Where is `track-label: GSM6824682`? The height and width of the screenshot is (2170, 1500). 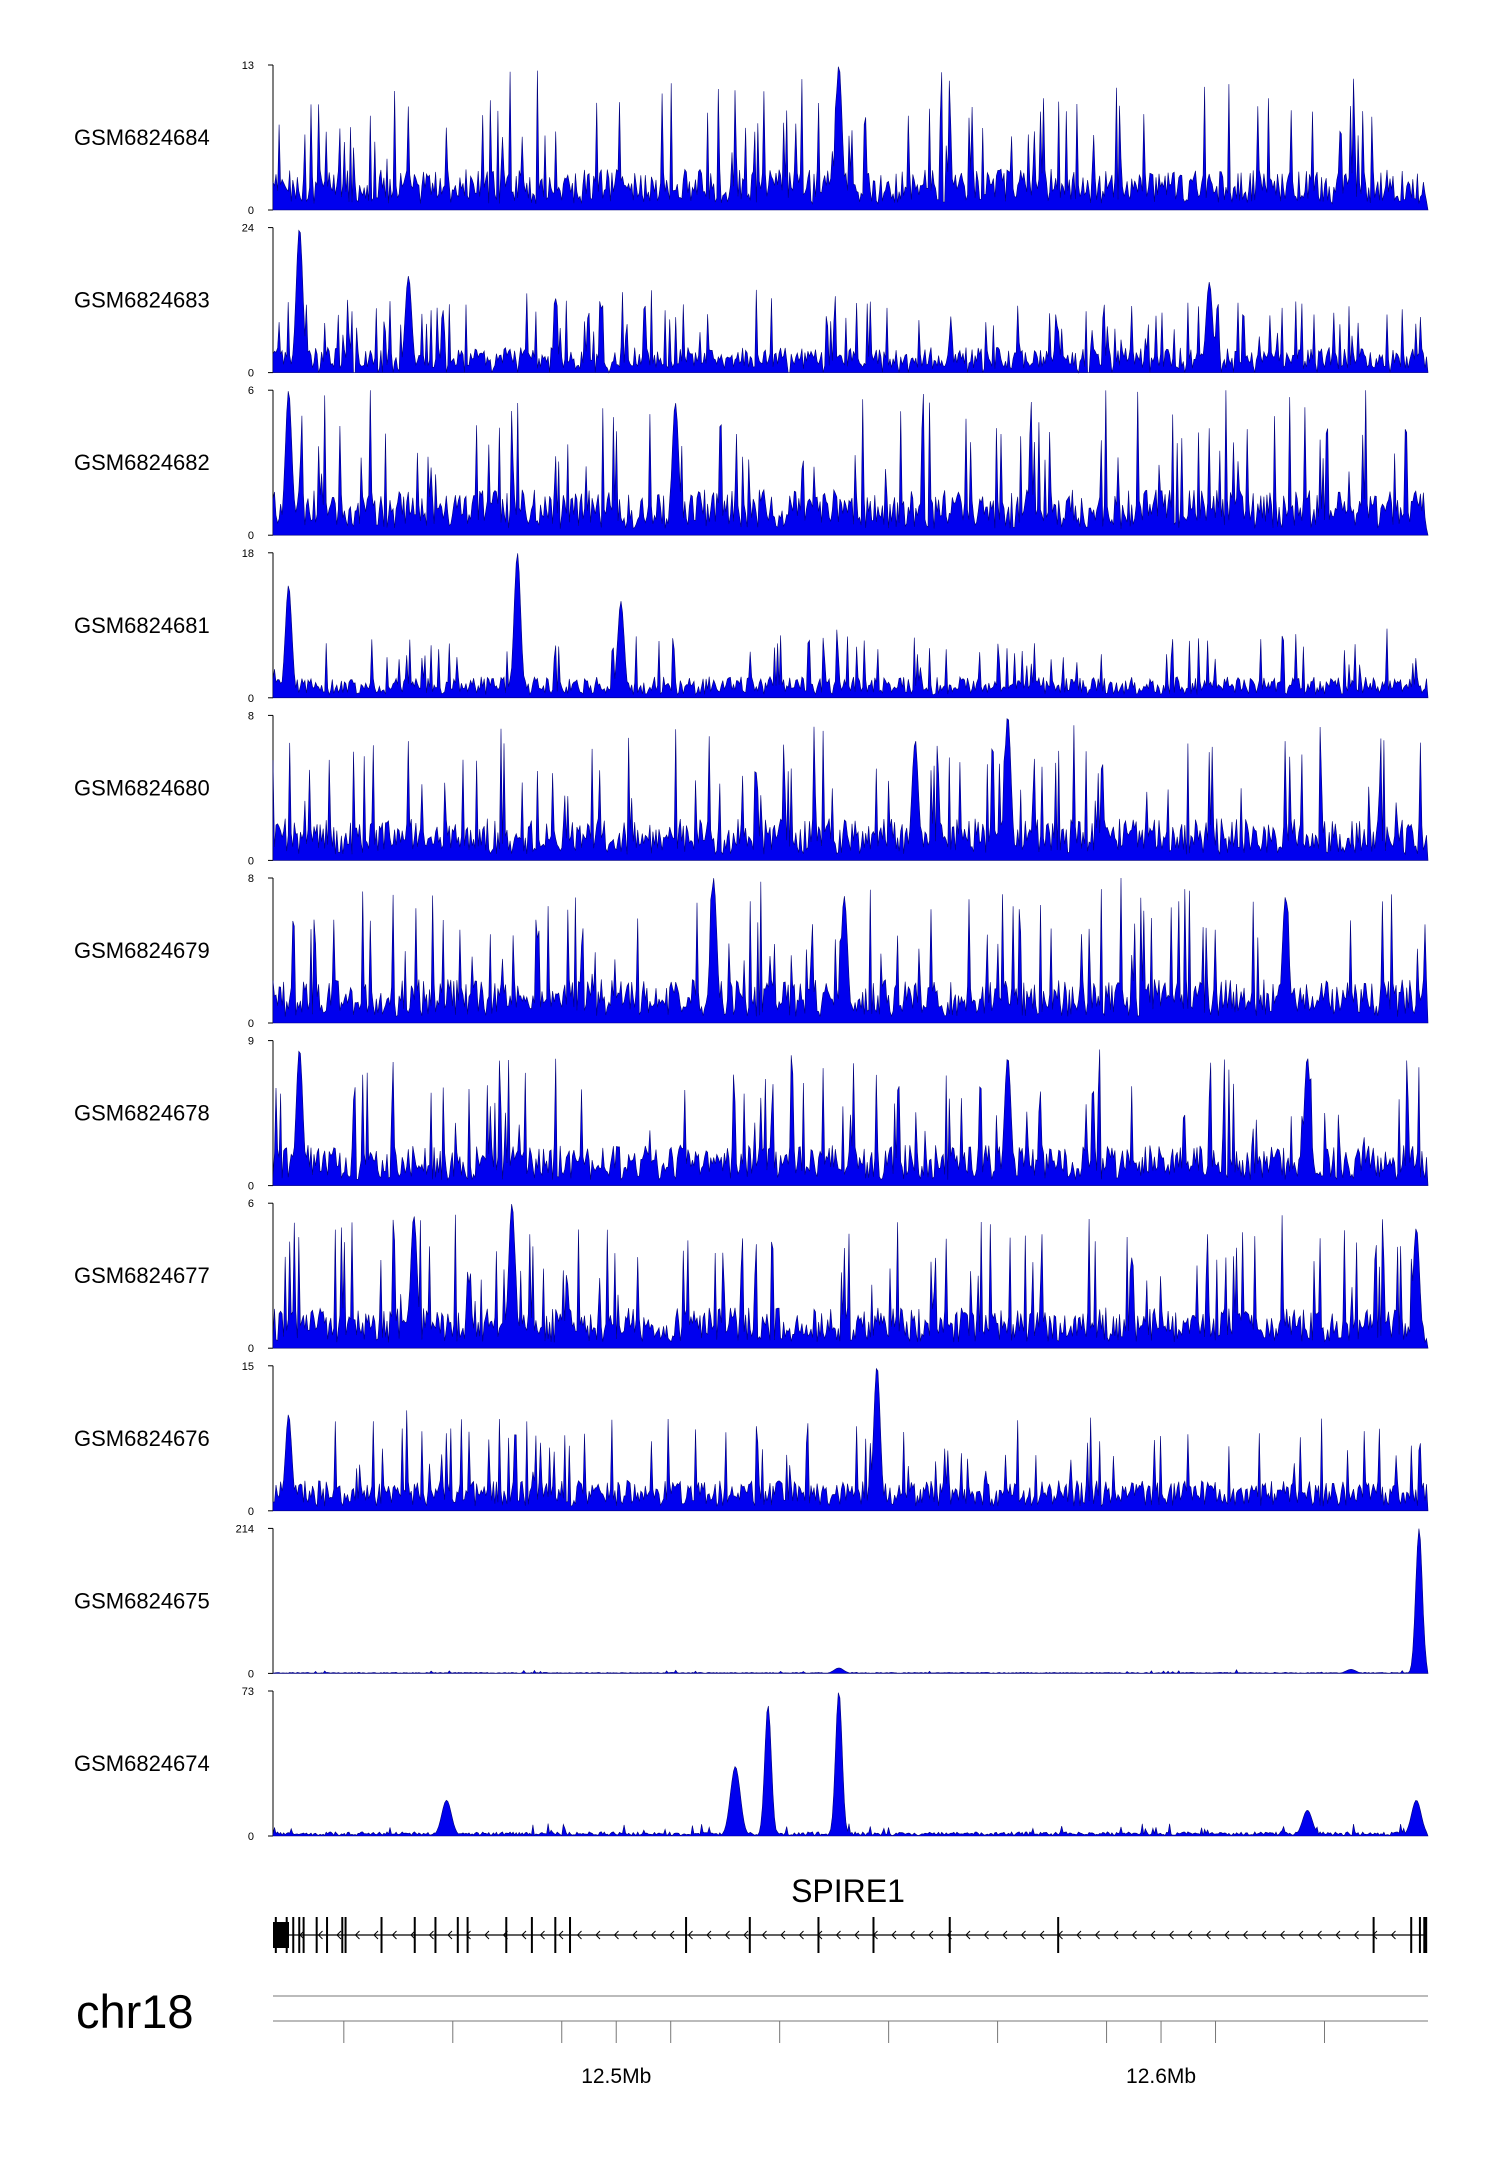
track-label: GSM6824682 is located at coordinates (142, 462).